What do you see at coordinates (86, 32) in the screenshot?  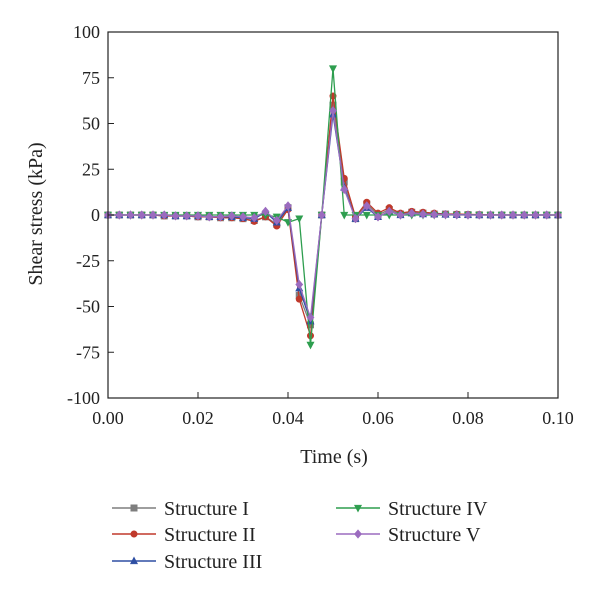 I see `y-tick-label: 100` at bounding box center [86, 32].